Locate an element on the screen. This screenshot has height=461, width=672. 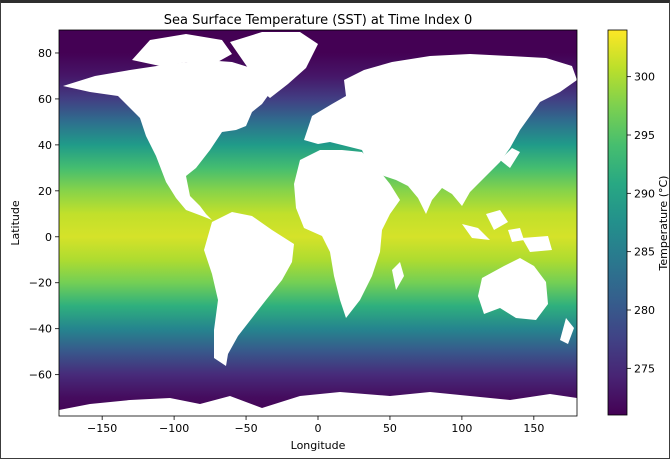
x-tick-label: −150 is located at coordinates (102, 428).